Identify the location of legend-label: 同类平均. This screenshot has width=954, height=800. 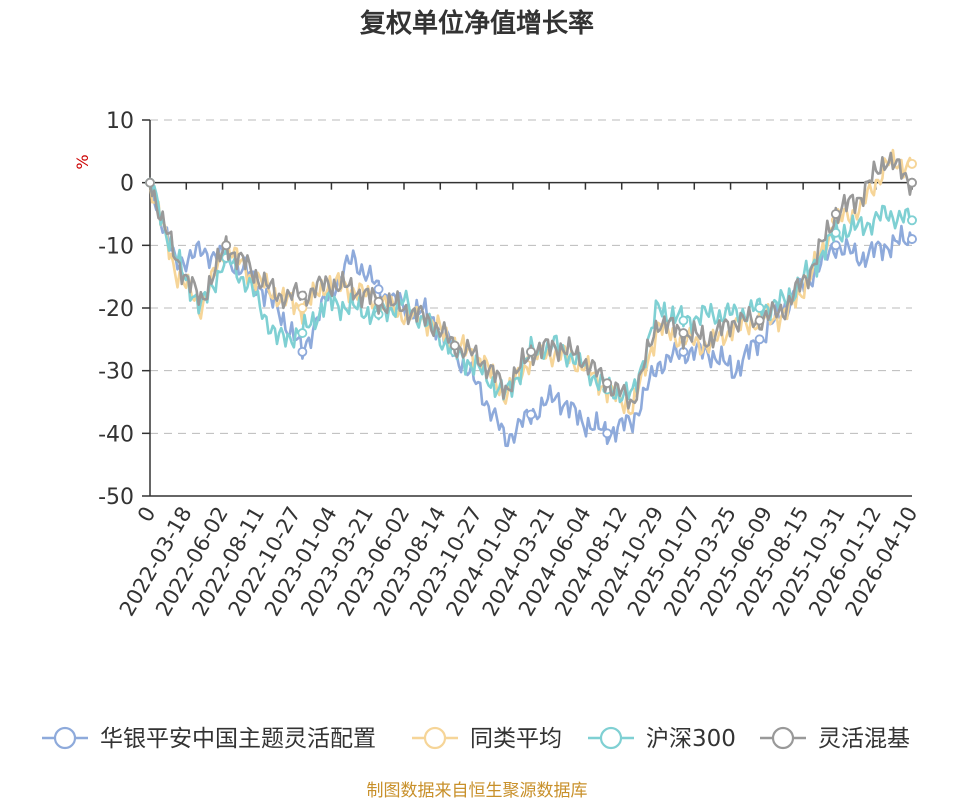
(516, 739).